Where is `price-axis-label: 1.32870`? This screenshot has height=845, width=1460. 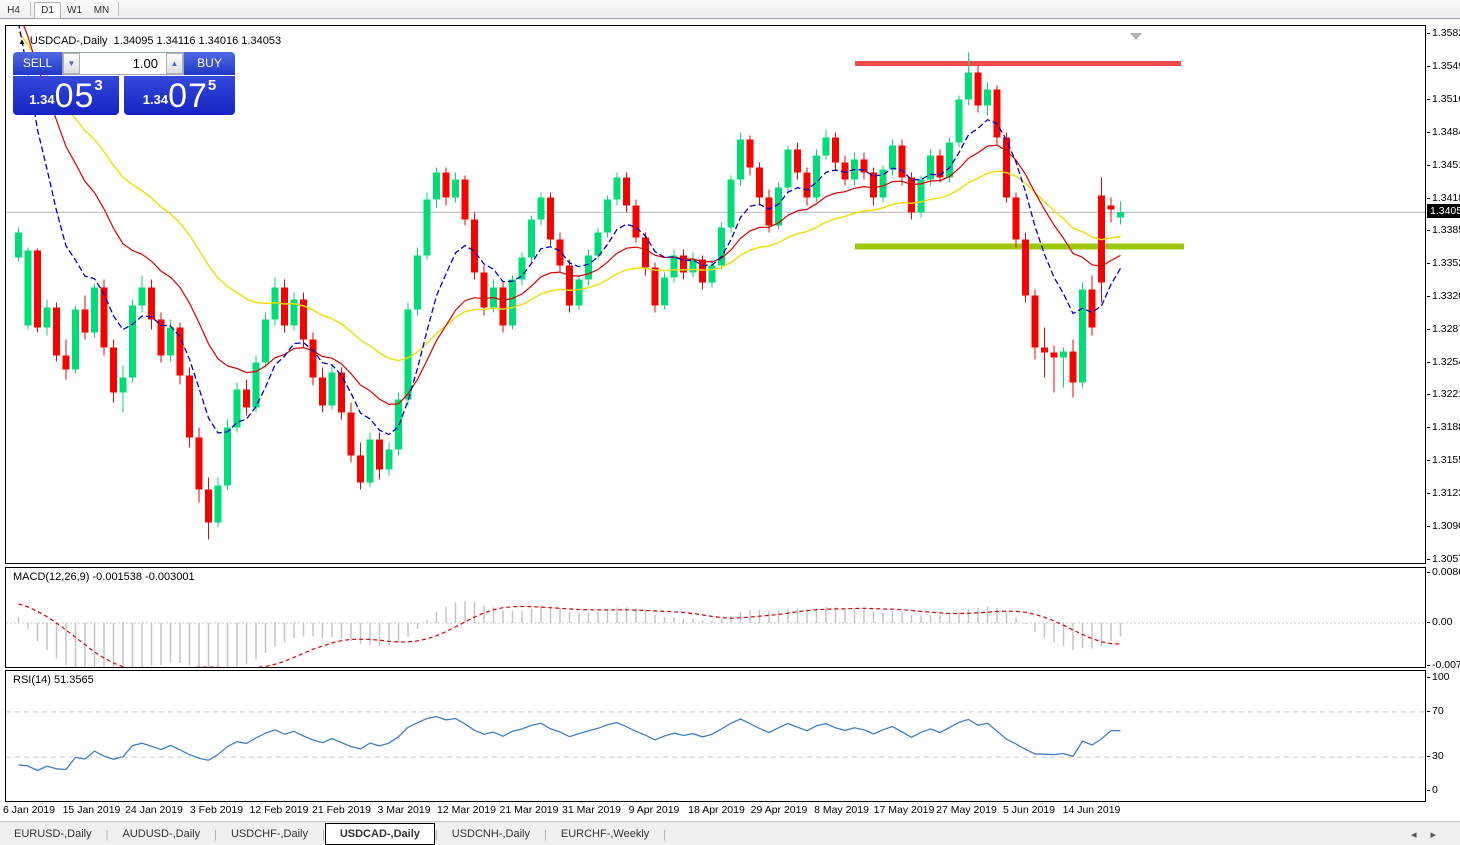 price-axis-label: 1.32870 is located at coordinates (1443, 329).